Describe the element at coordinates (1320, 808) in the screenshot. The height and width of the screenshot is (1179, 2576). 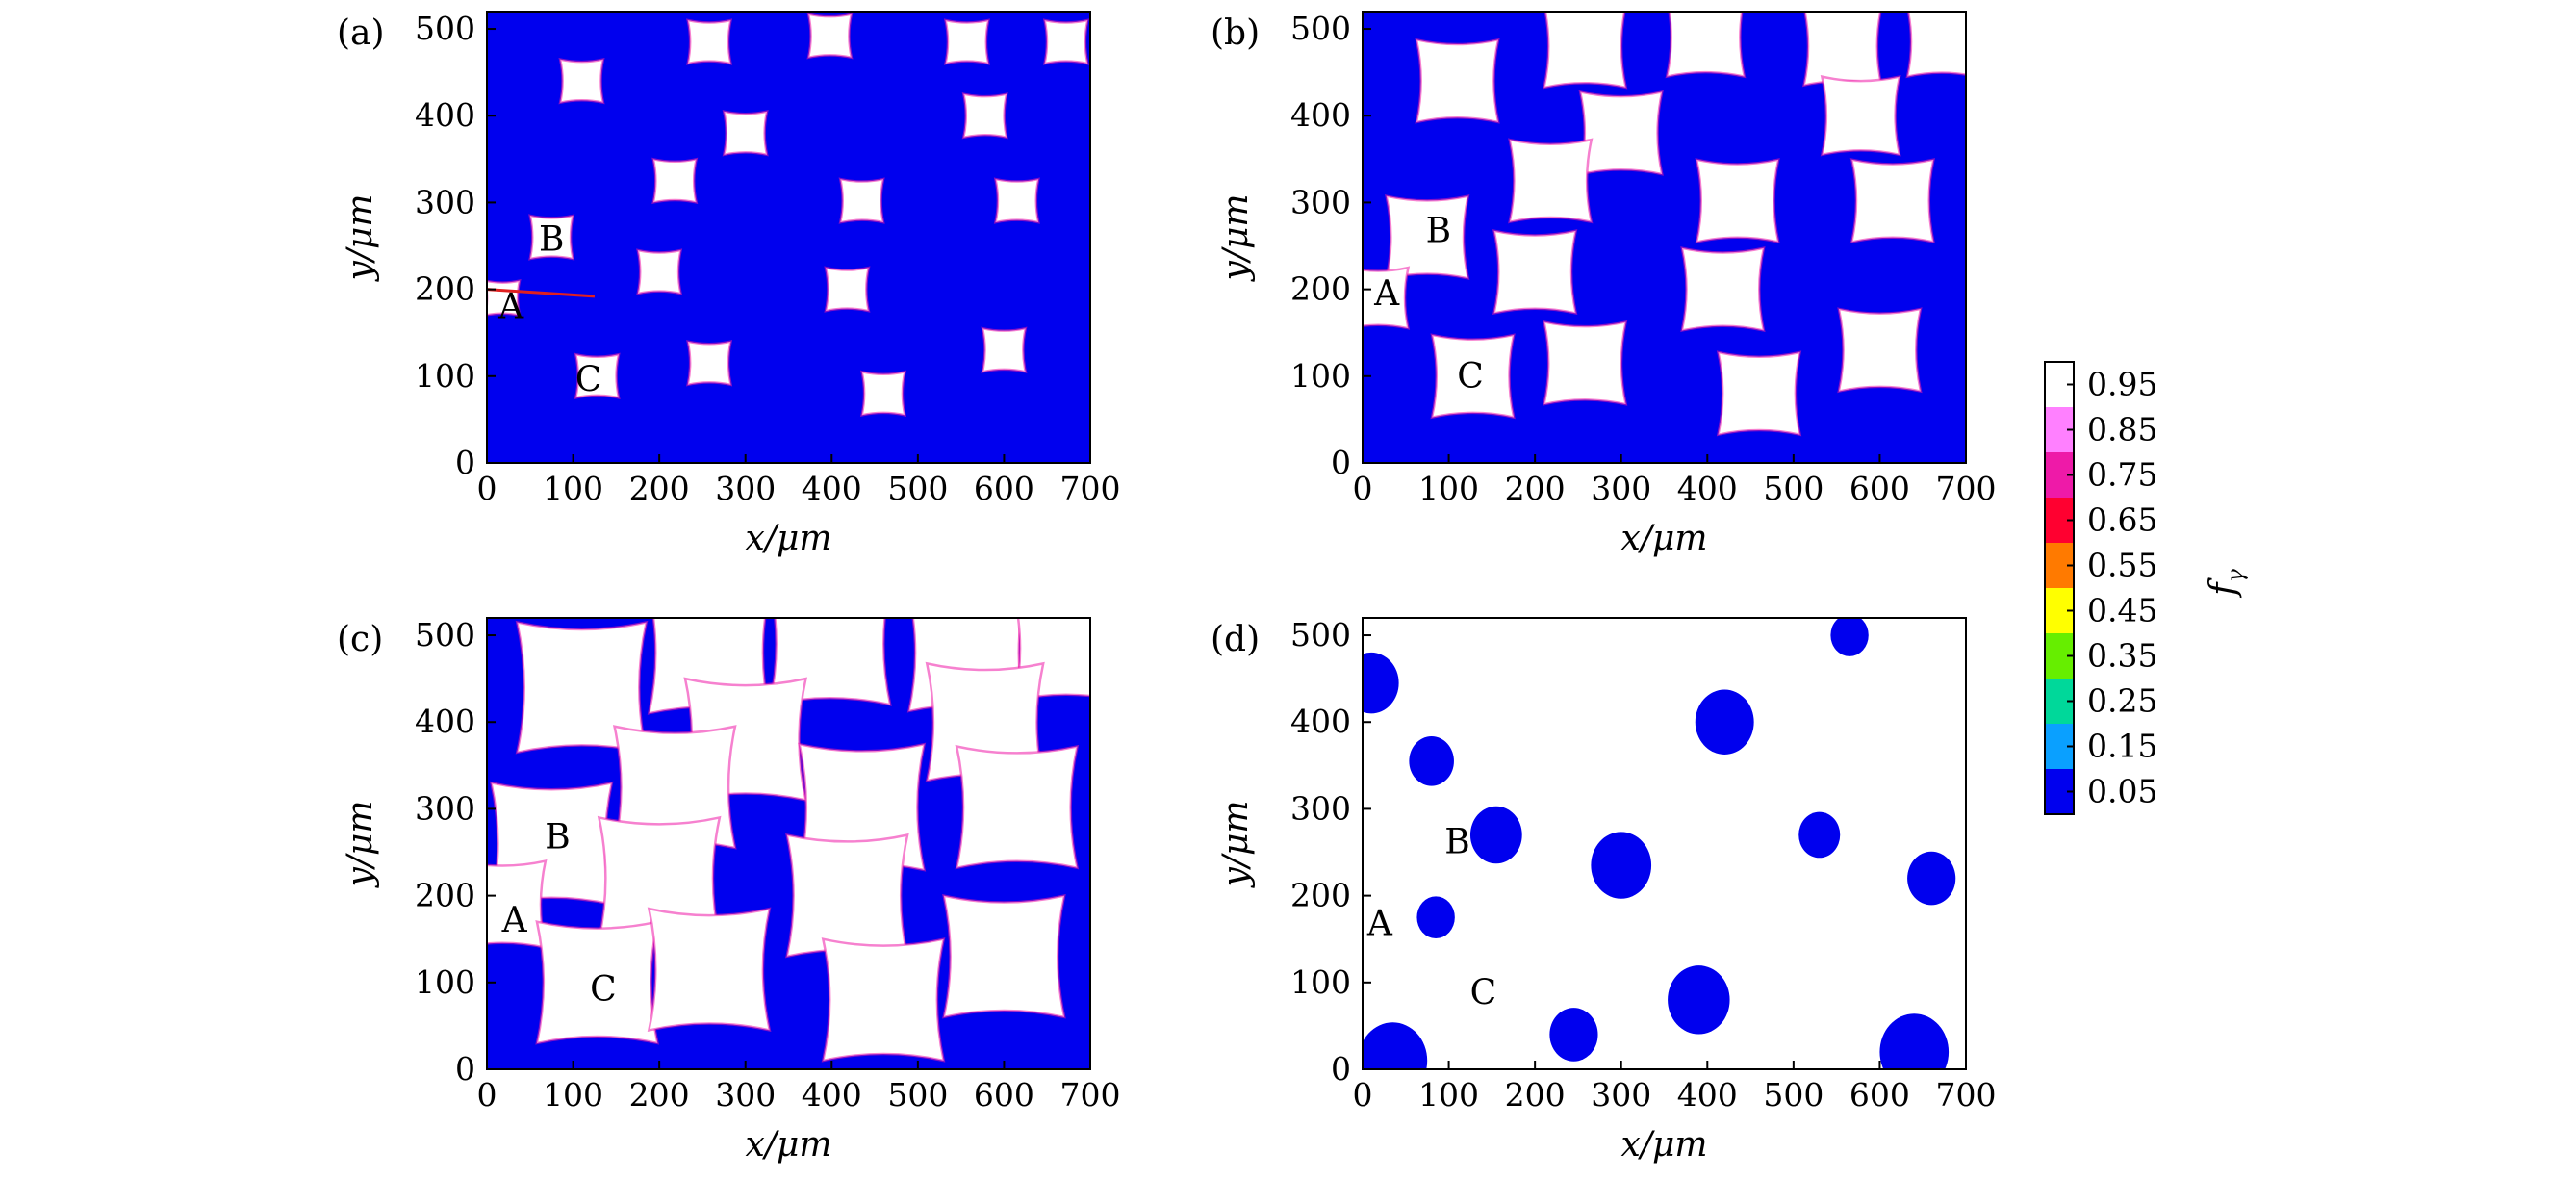
I see `y-tick-label: 300` at that location.